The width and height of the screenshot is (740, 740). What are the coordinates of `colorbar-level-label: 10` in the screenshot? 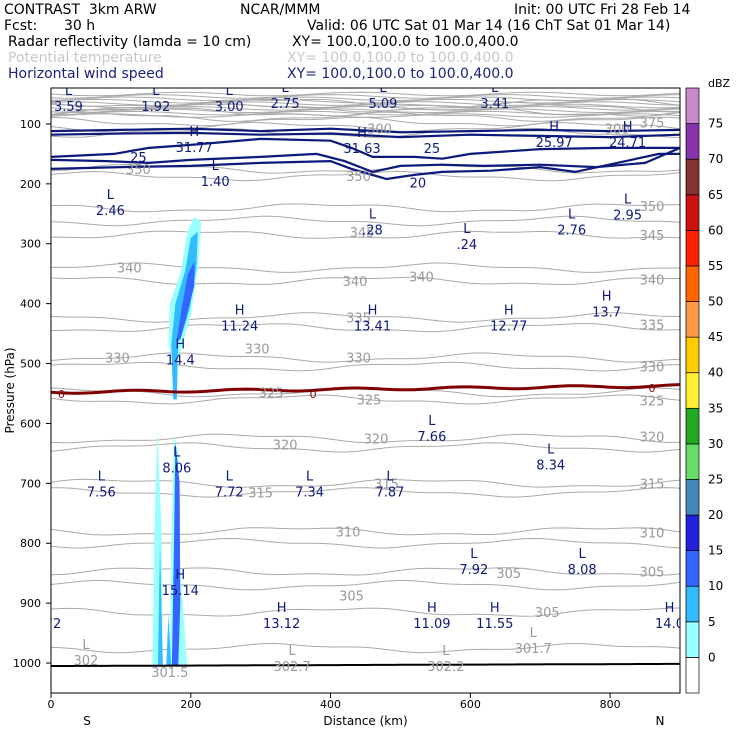 It's located at (715, 586).